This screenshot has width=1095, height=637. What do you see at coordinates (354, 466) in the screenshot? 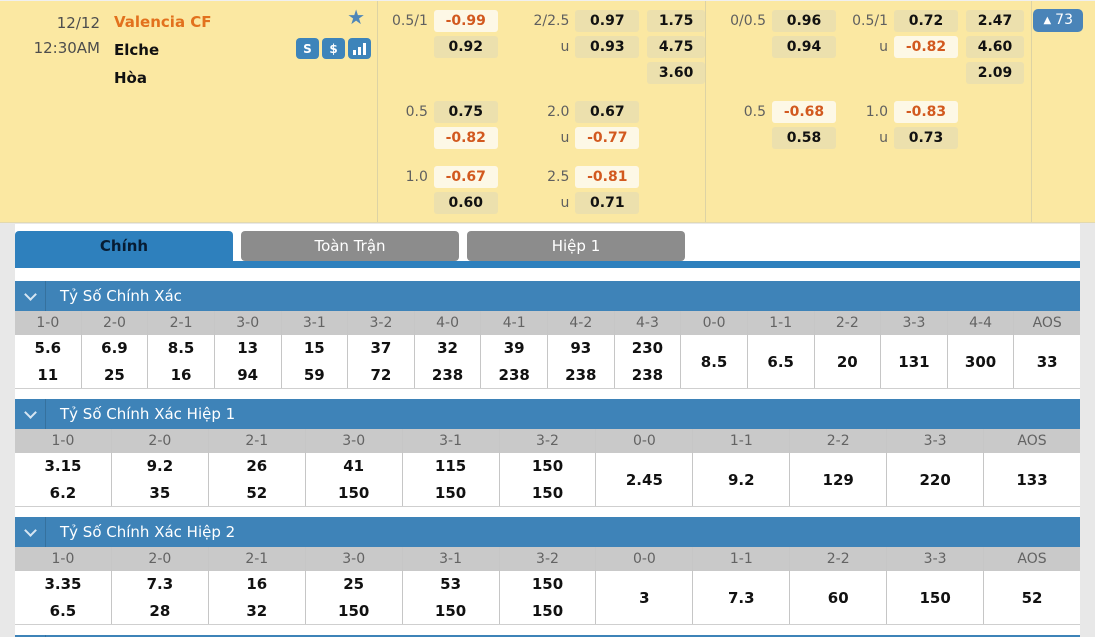
I see `score-odds-value: 41` at bounding box center [354, 466].